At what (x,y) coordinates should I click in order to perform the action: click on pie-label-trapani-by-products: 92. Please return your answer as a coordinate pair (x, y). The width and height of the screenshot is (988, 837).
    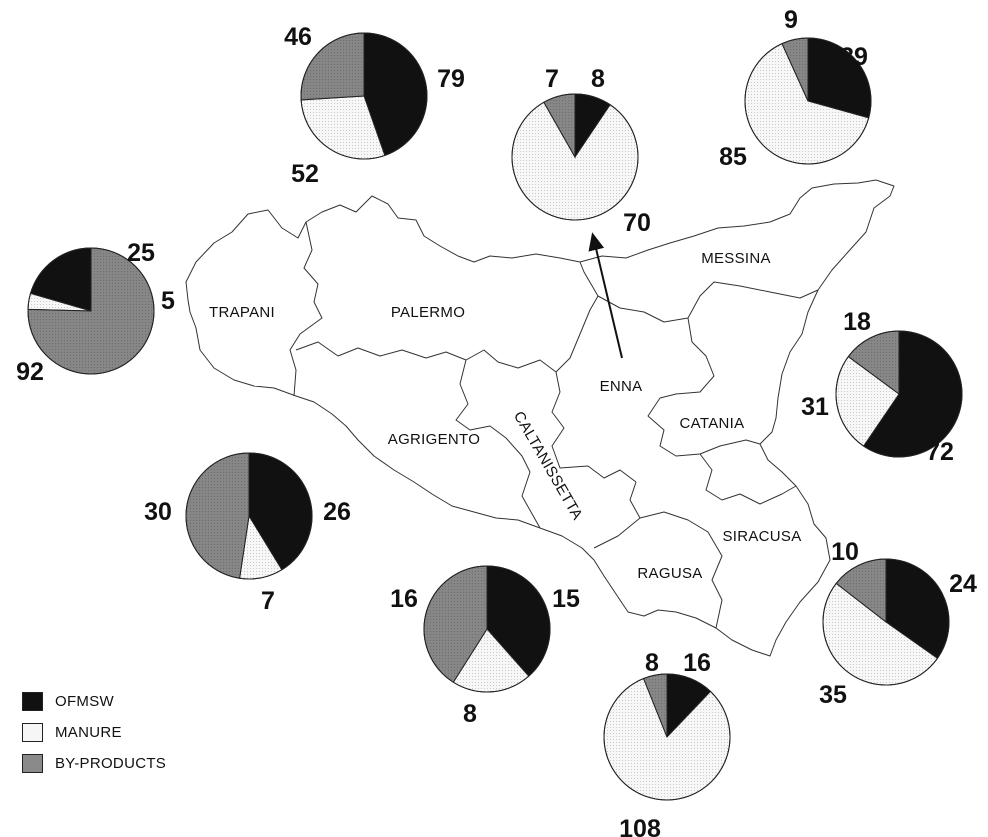
    Looking at the image, I should click on (30, 372).